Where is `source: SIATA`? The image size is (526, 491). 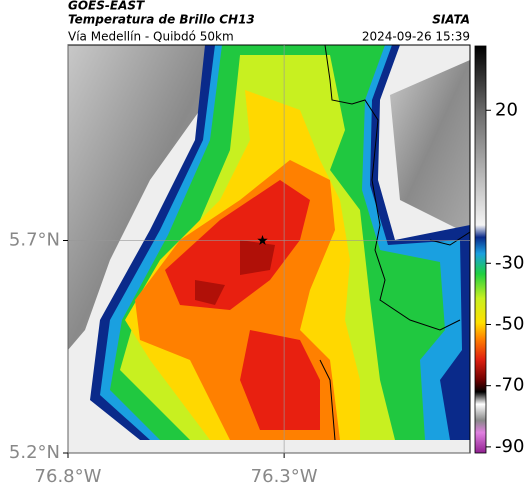
source: SIATA is located at coordinates (451, 20).